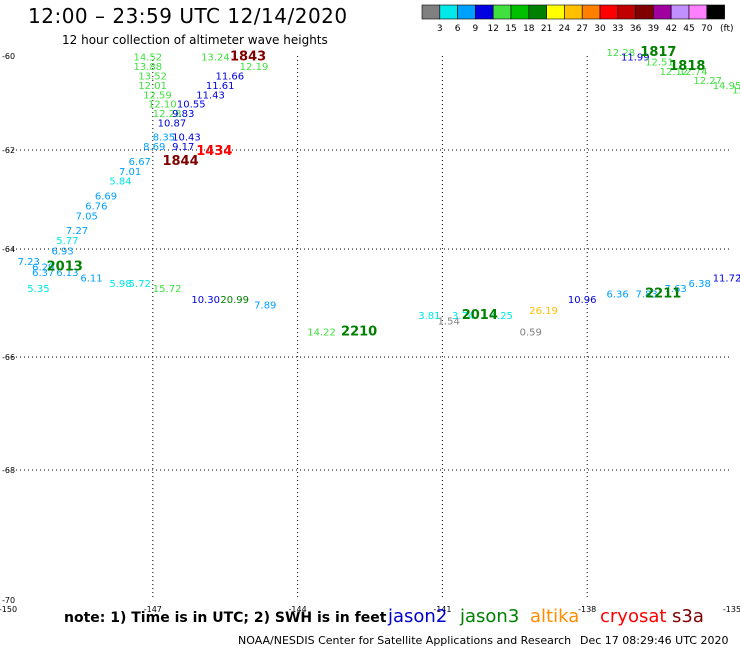  Describe the element at coordinates (167, 289) in the screenshot. I see `wave-height-value: 15.72` at that location.